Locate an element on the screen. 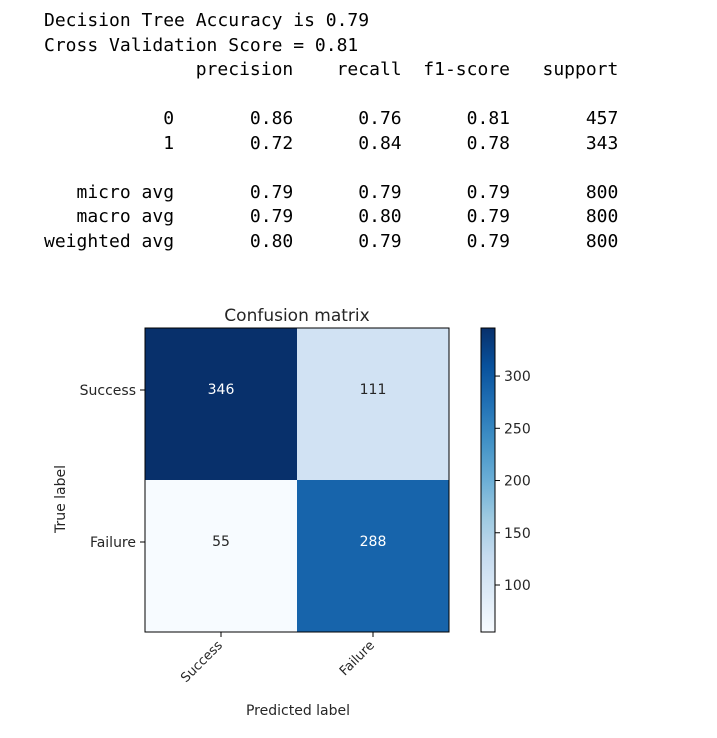  report-row-0: 0 0.86 0.76 0.81 457 is located at coordinates (331, 118).